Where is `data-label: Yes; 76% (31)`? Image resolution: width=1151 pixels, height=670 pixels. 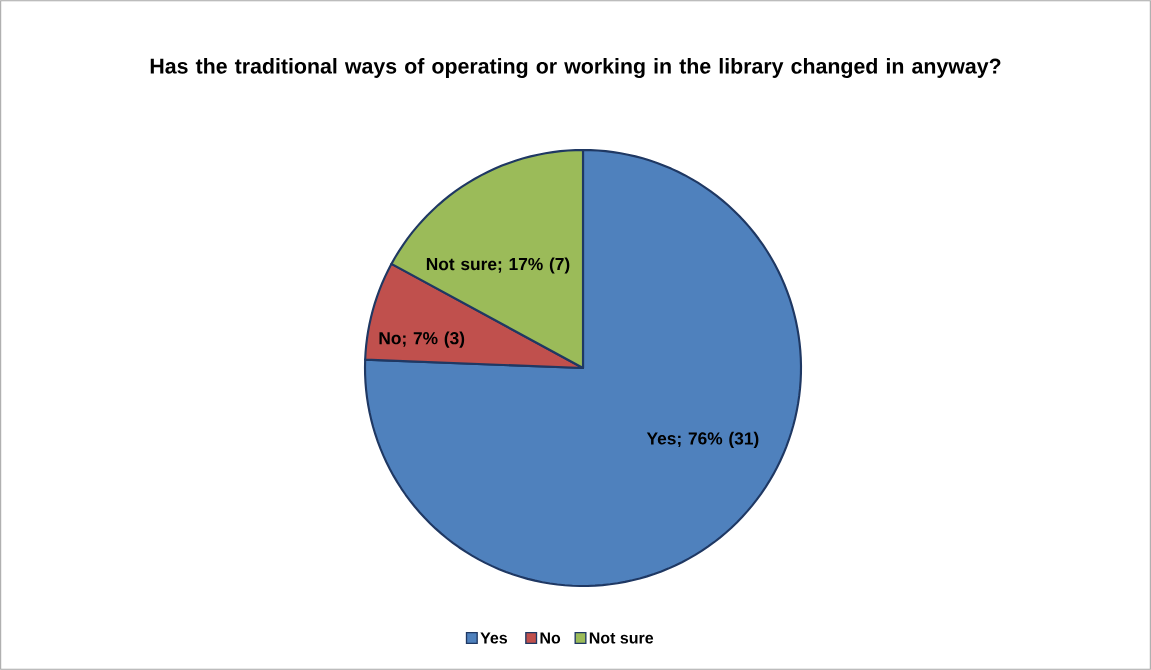
data-label: Yes; 76% (31) is located at coordinates (702, 440).